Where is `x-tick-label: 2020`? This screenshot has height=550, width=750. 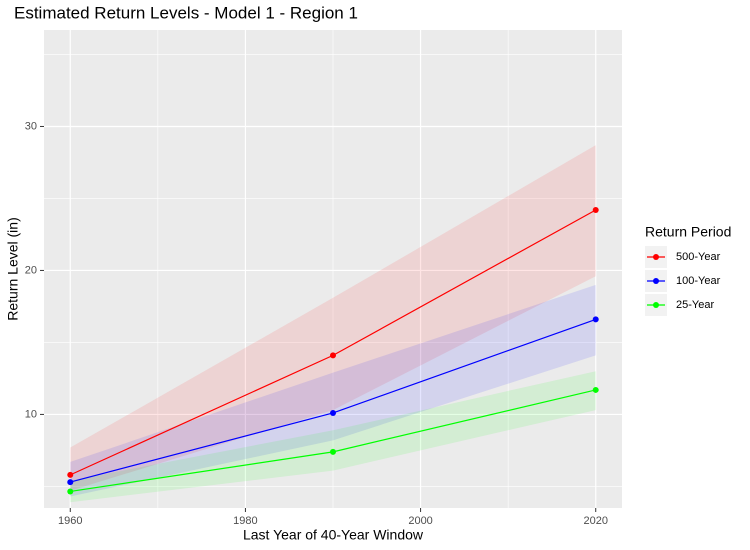
x-tick-label: 2020 is located at coordinates (595, 521).